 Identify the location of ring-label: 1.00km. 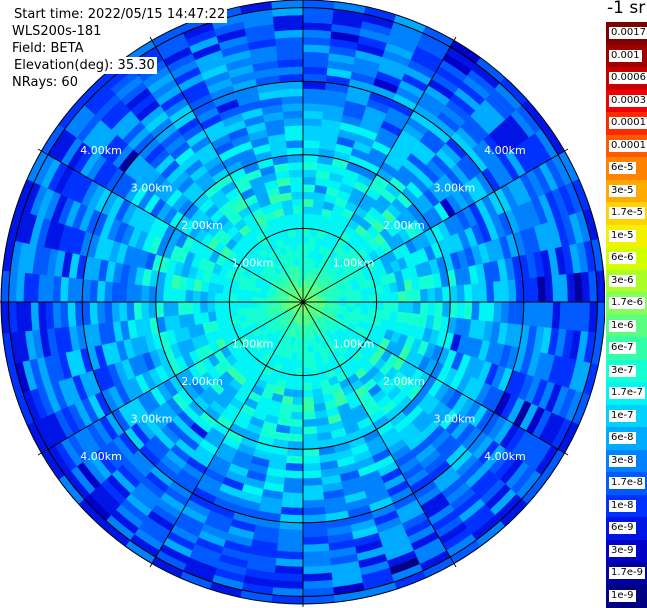
(253, 263).